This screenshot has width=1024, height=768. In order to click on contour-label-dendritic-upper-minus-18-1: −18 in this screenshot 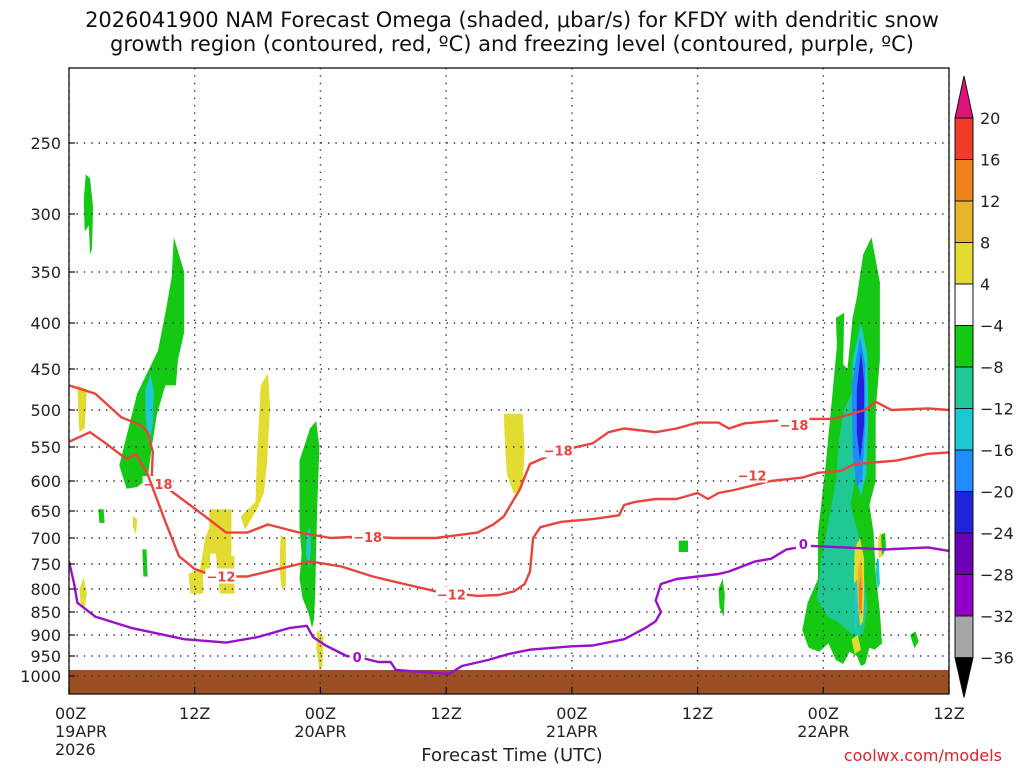, I will do `click(158, 485)`.